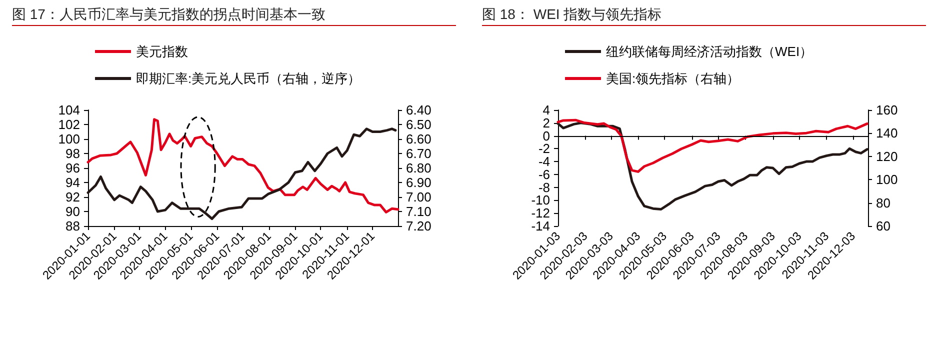  Describe the element at coordinates (544, 148) in the screenshot. I see `y-tick-label: -2` at that location.